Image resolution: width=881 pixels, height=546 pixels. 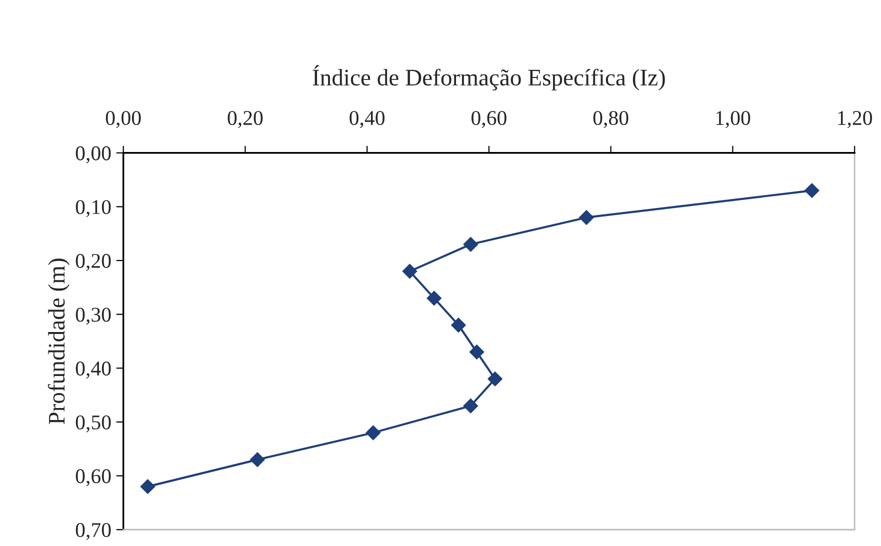 I want to click on y-tick-label: 0,50, so click(x=93, y=423).